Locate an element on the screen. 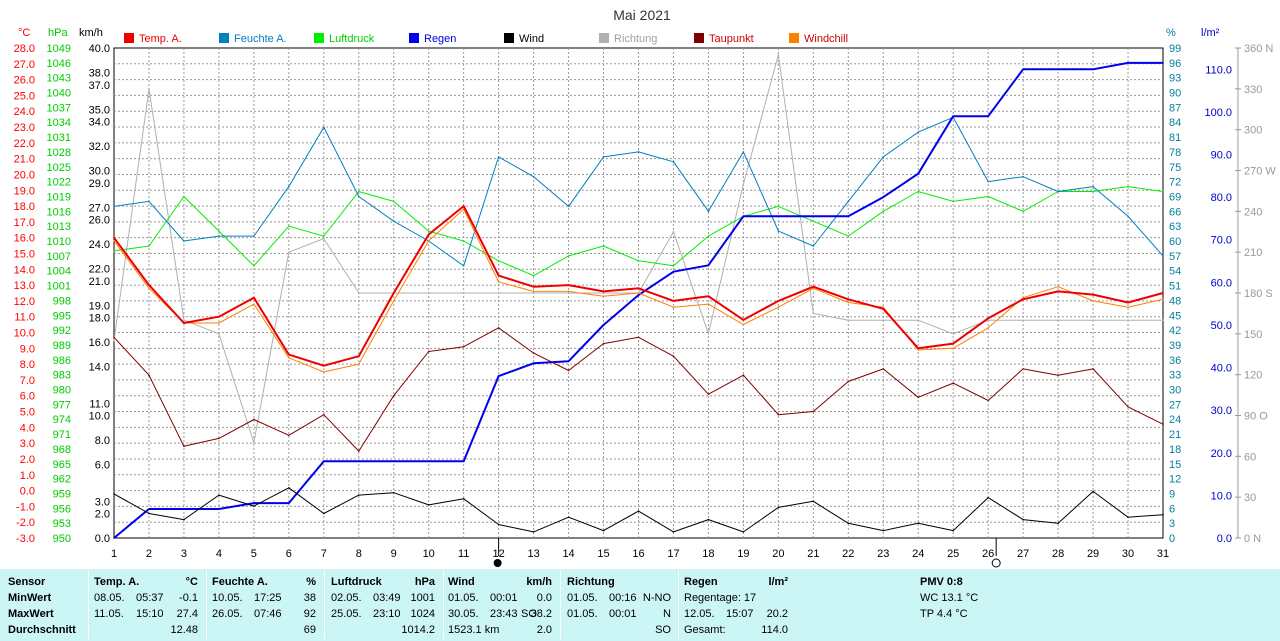  day-tick-label: 13 is located at coordinates (533, 554).